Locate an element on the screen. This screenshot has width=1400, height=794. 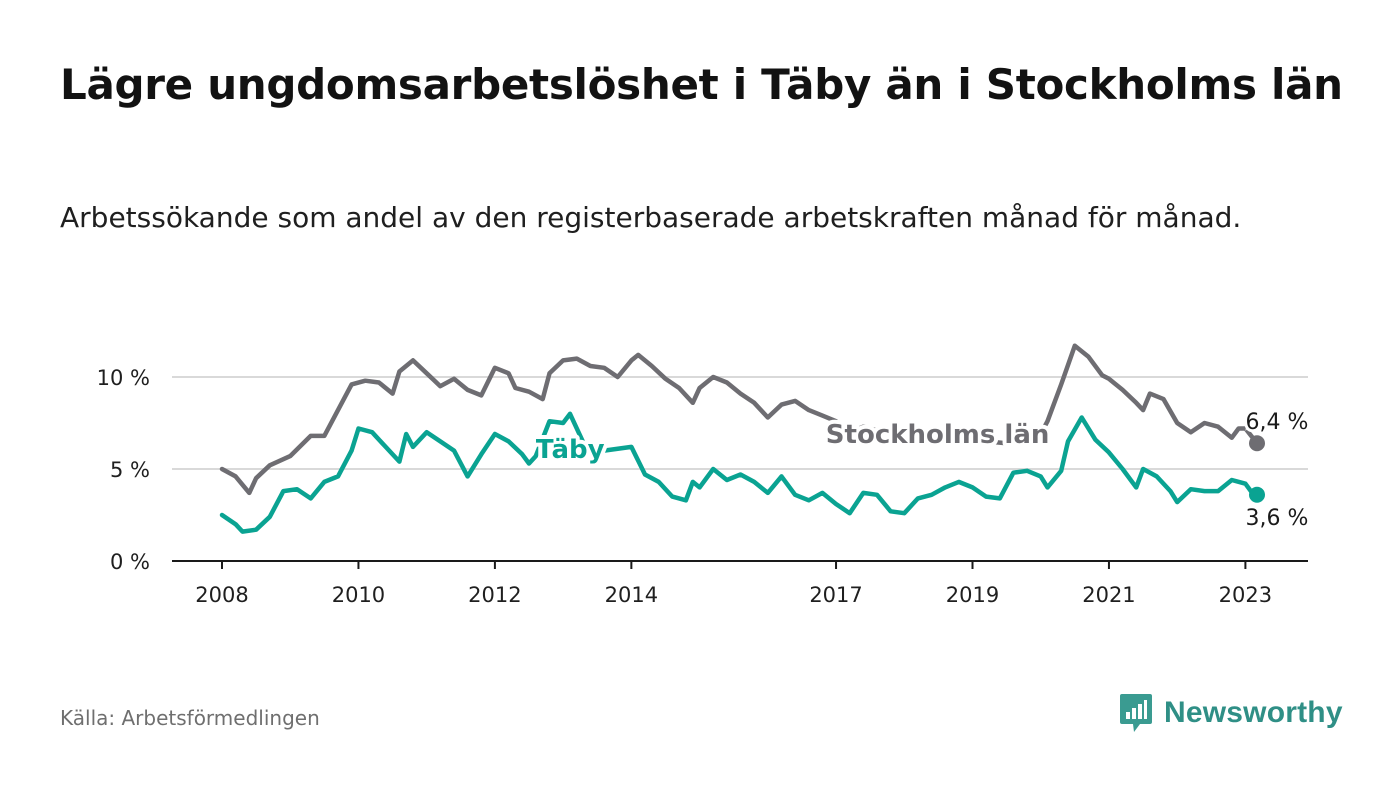
brand-logo: Newsworthy is located at coordinates (1230, 713).